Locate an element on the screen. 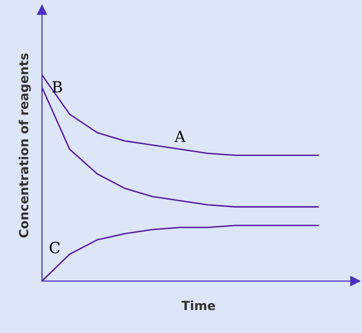  series-label: B is located at coordinates (57, 86).